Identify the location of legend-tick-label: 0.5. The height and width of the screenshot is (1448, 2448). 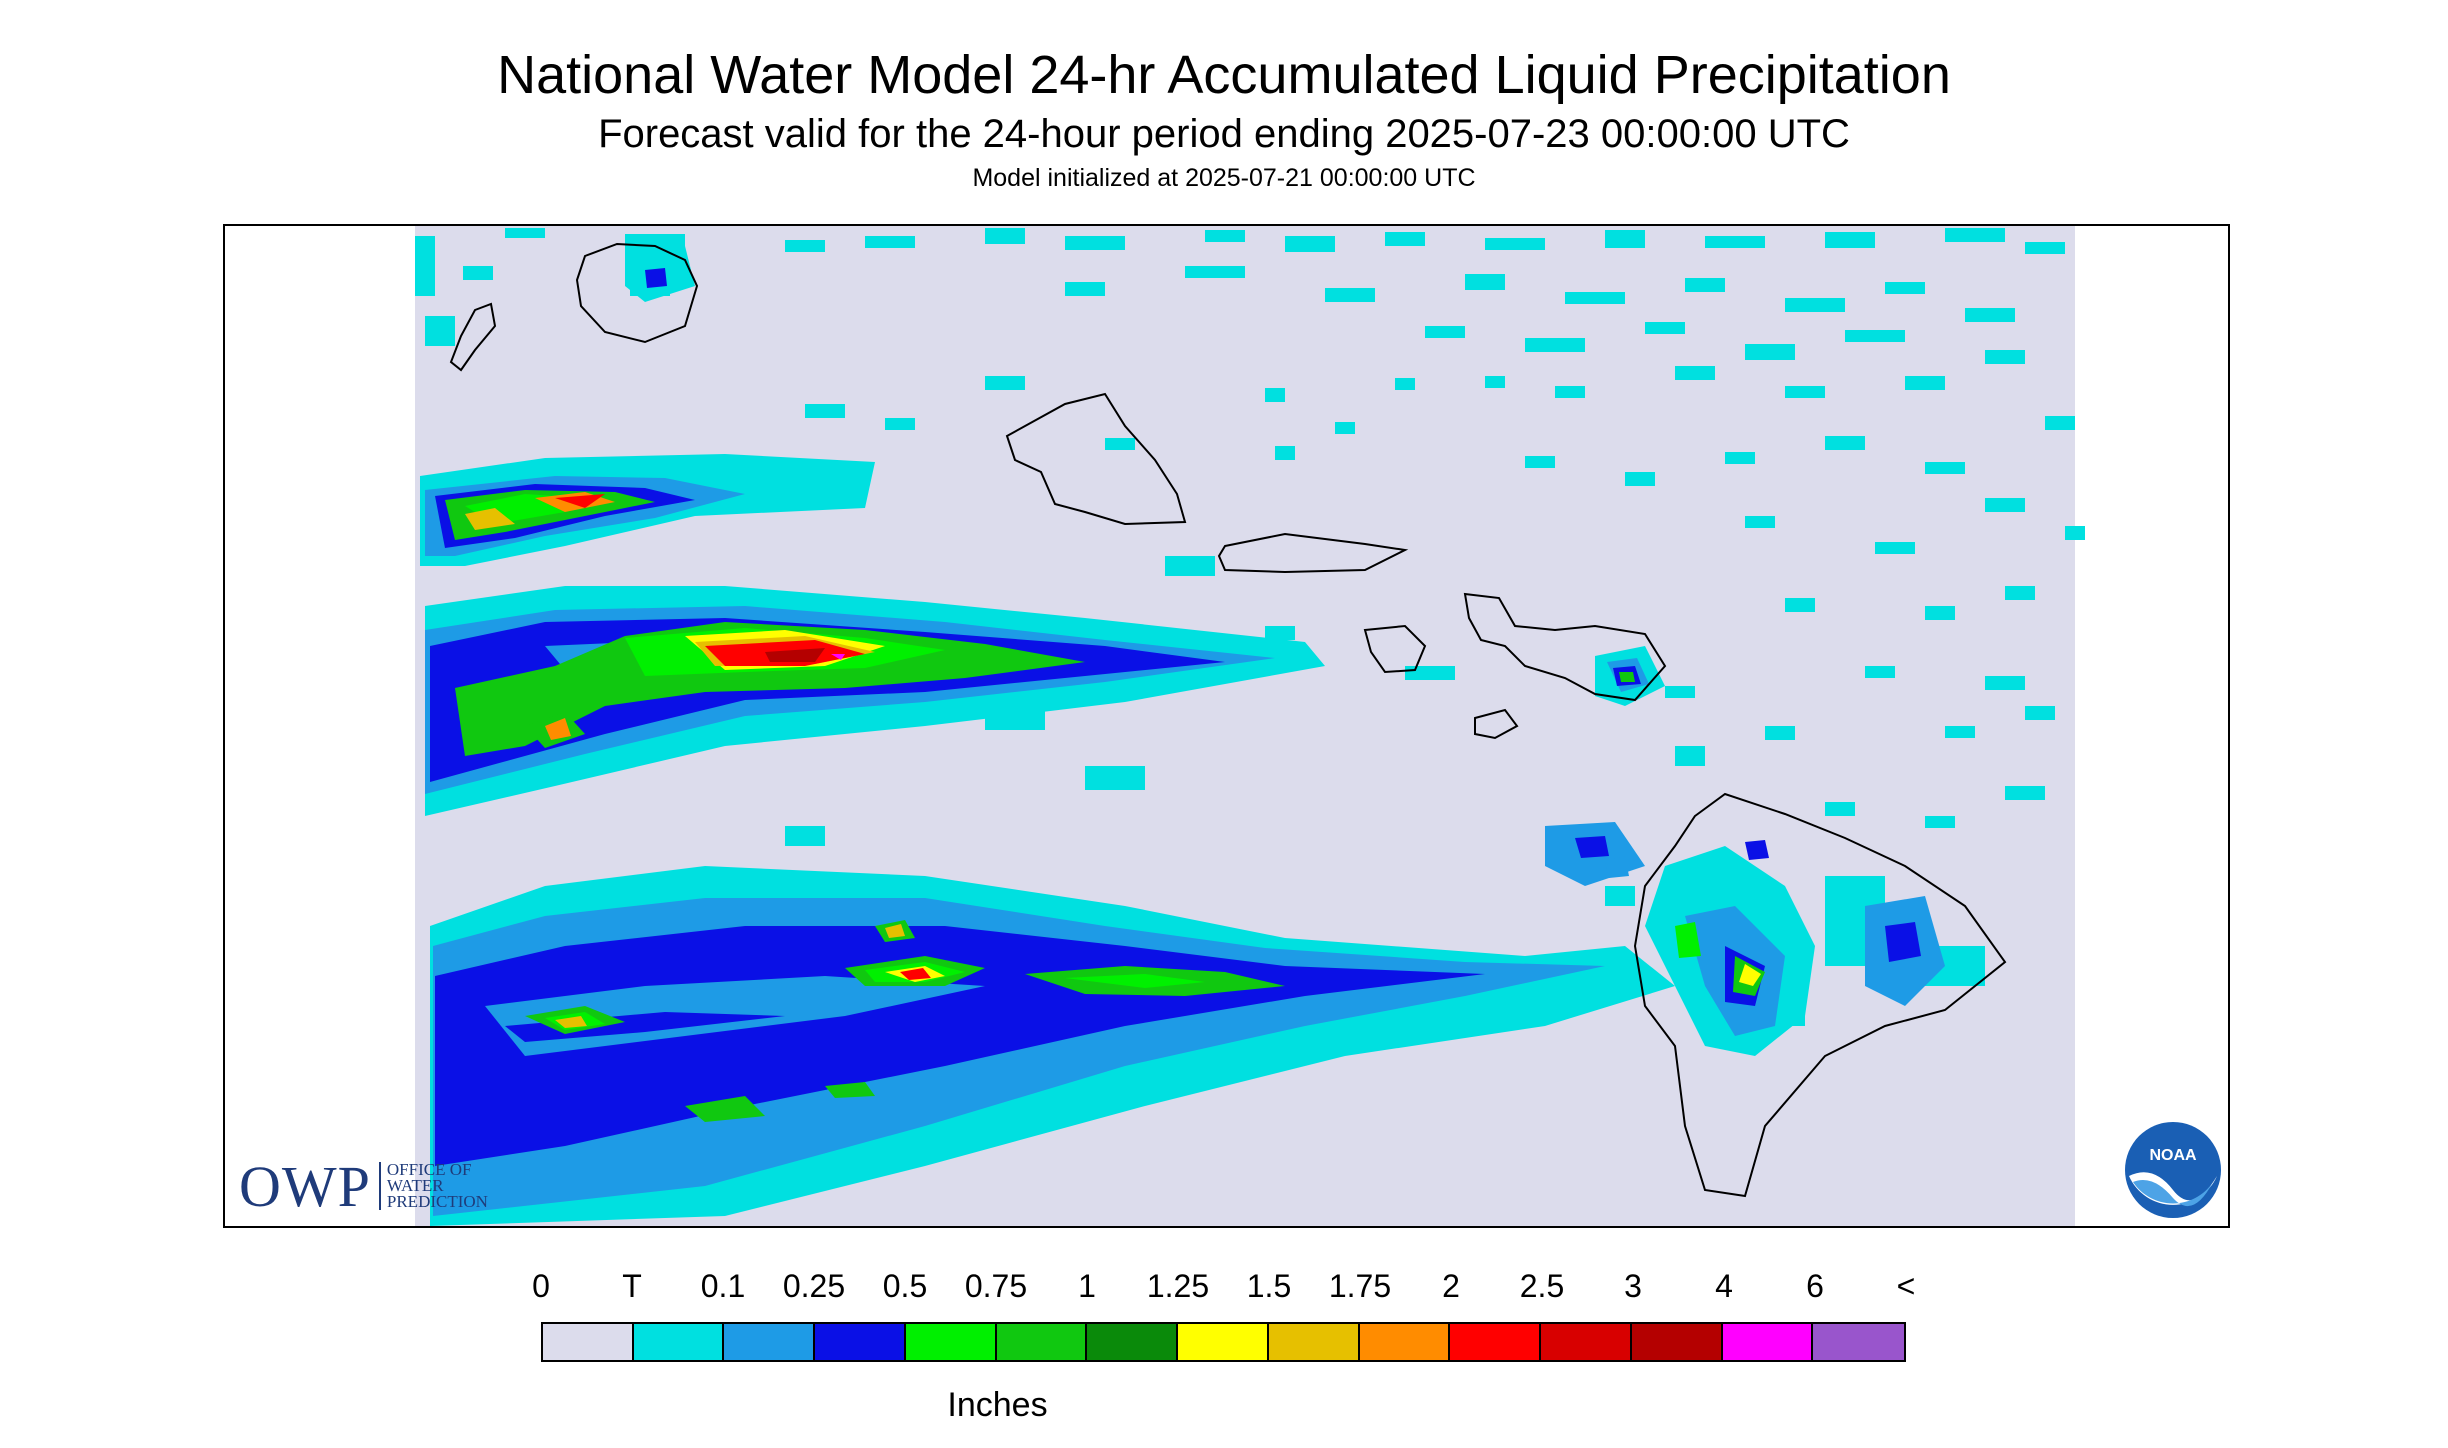
(905, 1286).